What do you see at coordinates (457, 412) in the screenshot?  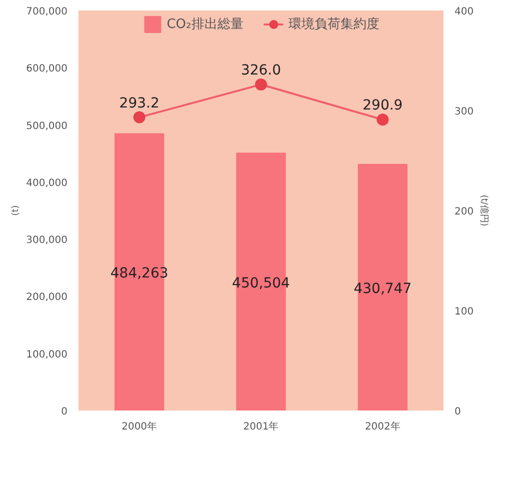 I see `y2-tick-label: 0` at bounding box center [457, 412].